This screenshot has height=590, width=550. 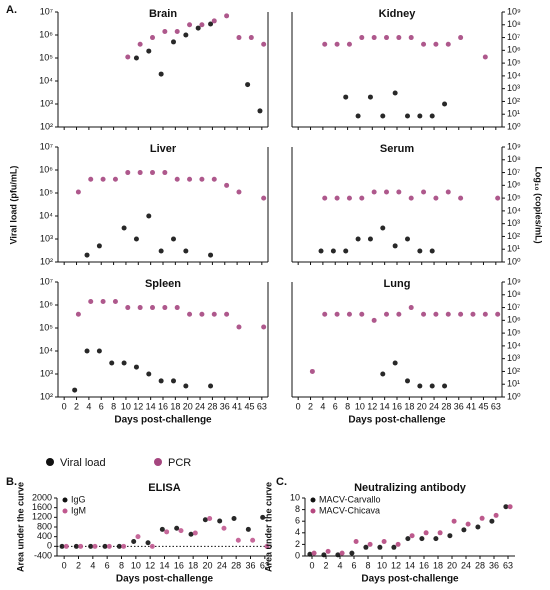 I want to click on x-tick-label: 28, so click(x=480, y=565).